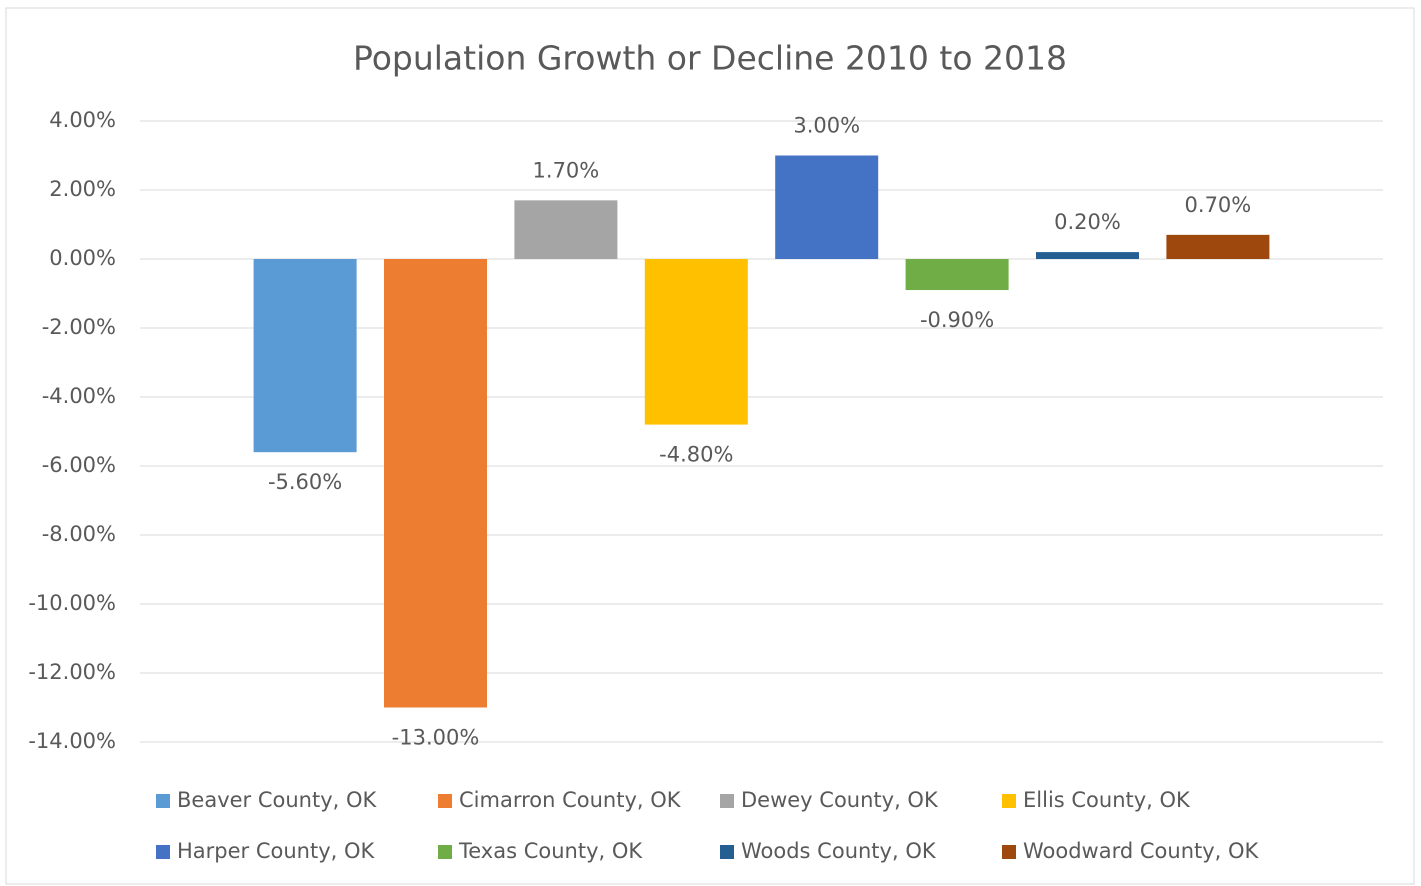 The image size is (1421, 886). I want to click on data-label: -5.60%, so click(305, 482).